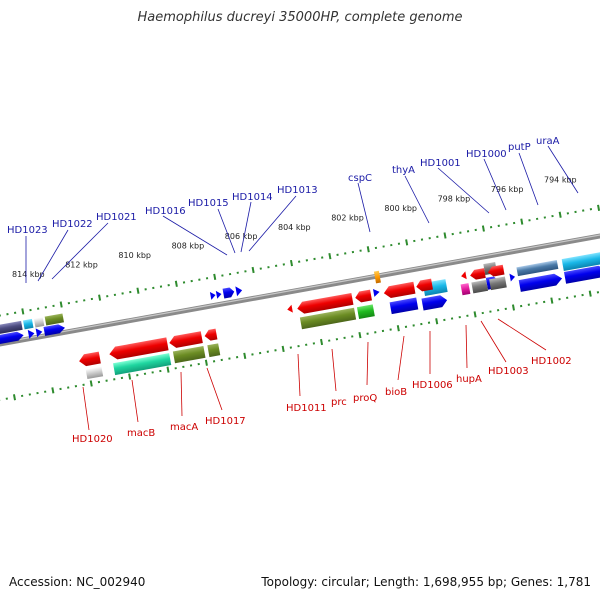  Describe the element at coordinates (54, 319) in the screenshot. I see `gene-forward-olive-small` at that location.